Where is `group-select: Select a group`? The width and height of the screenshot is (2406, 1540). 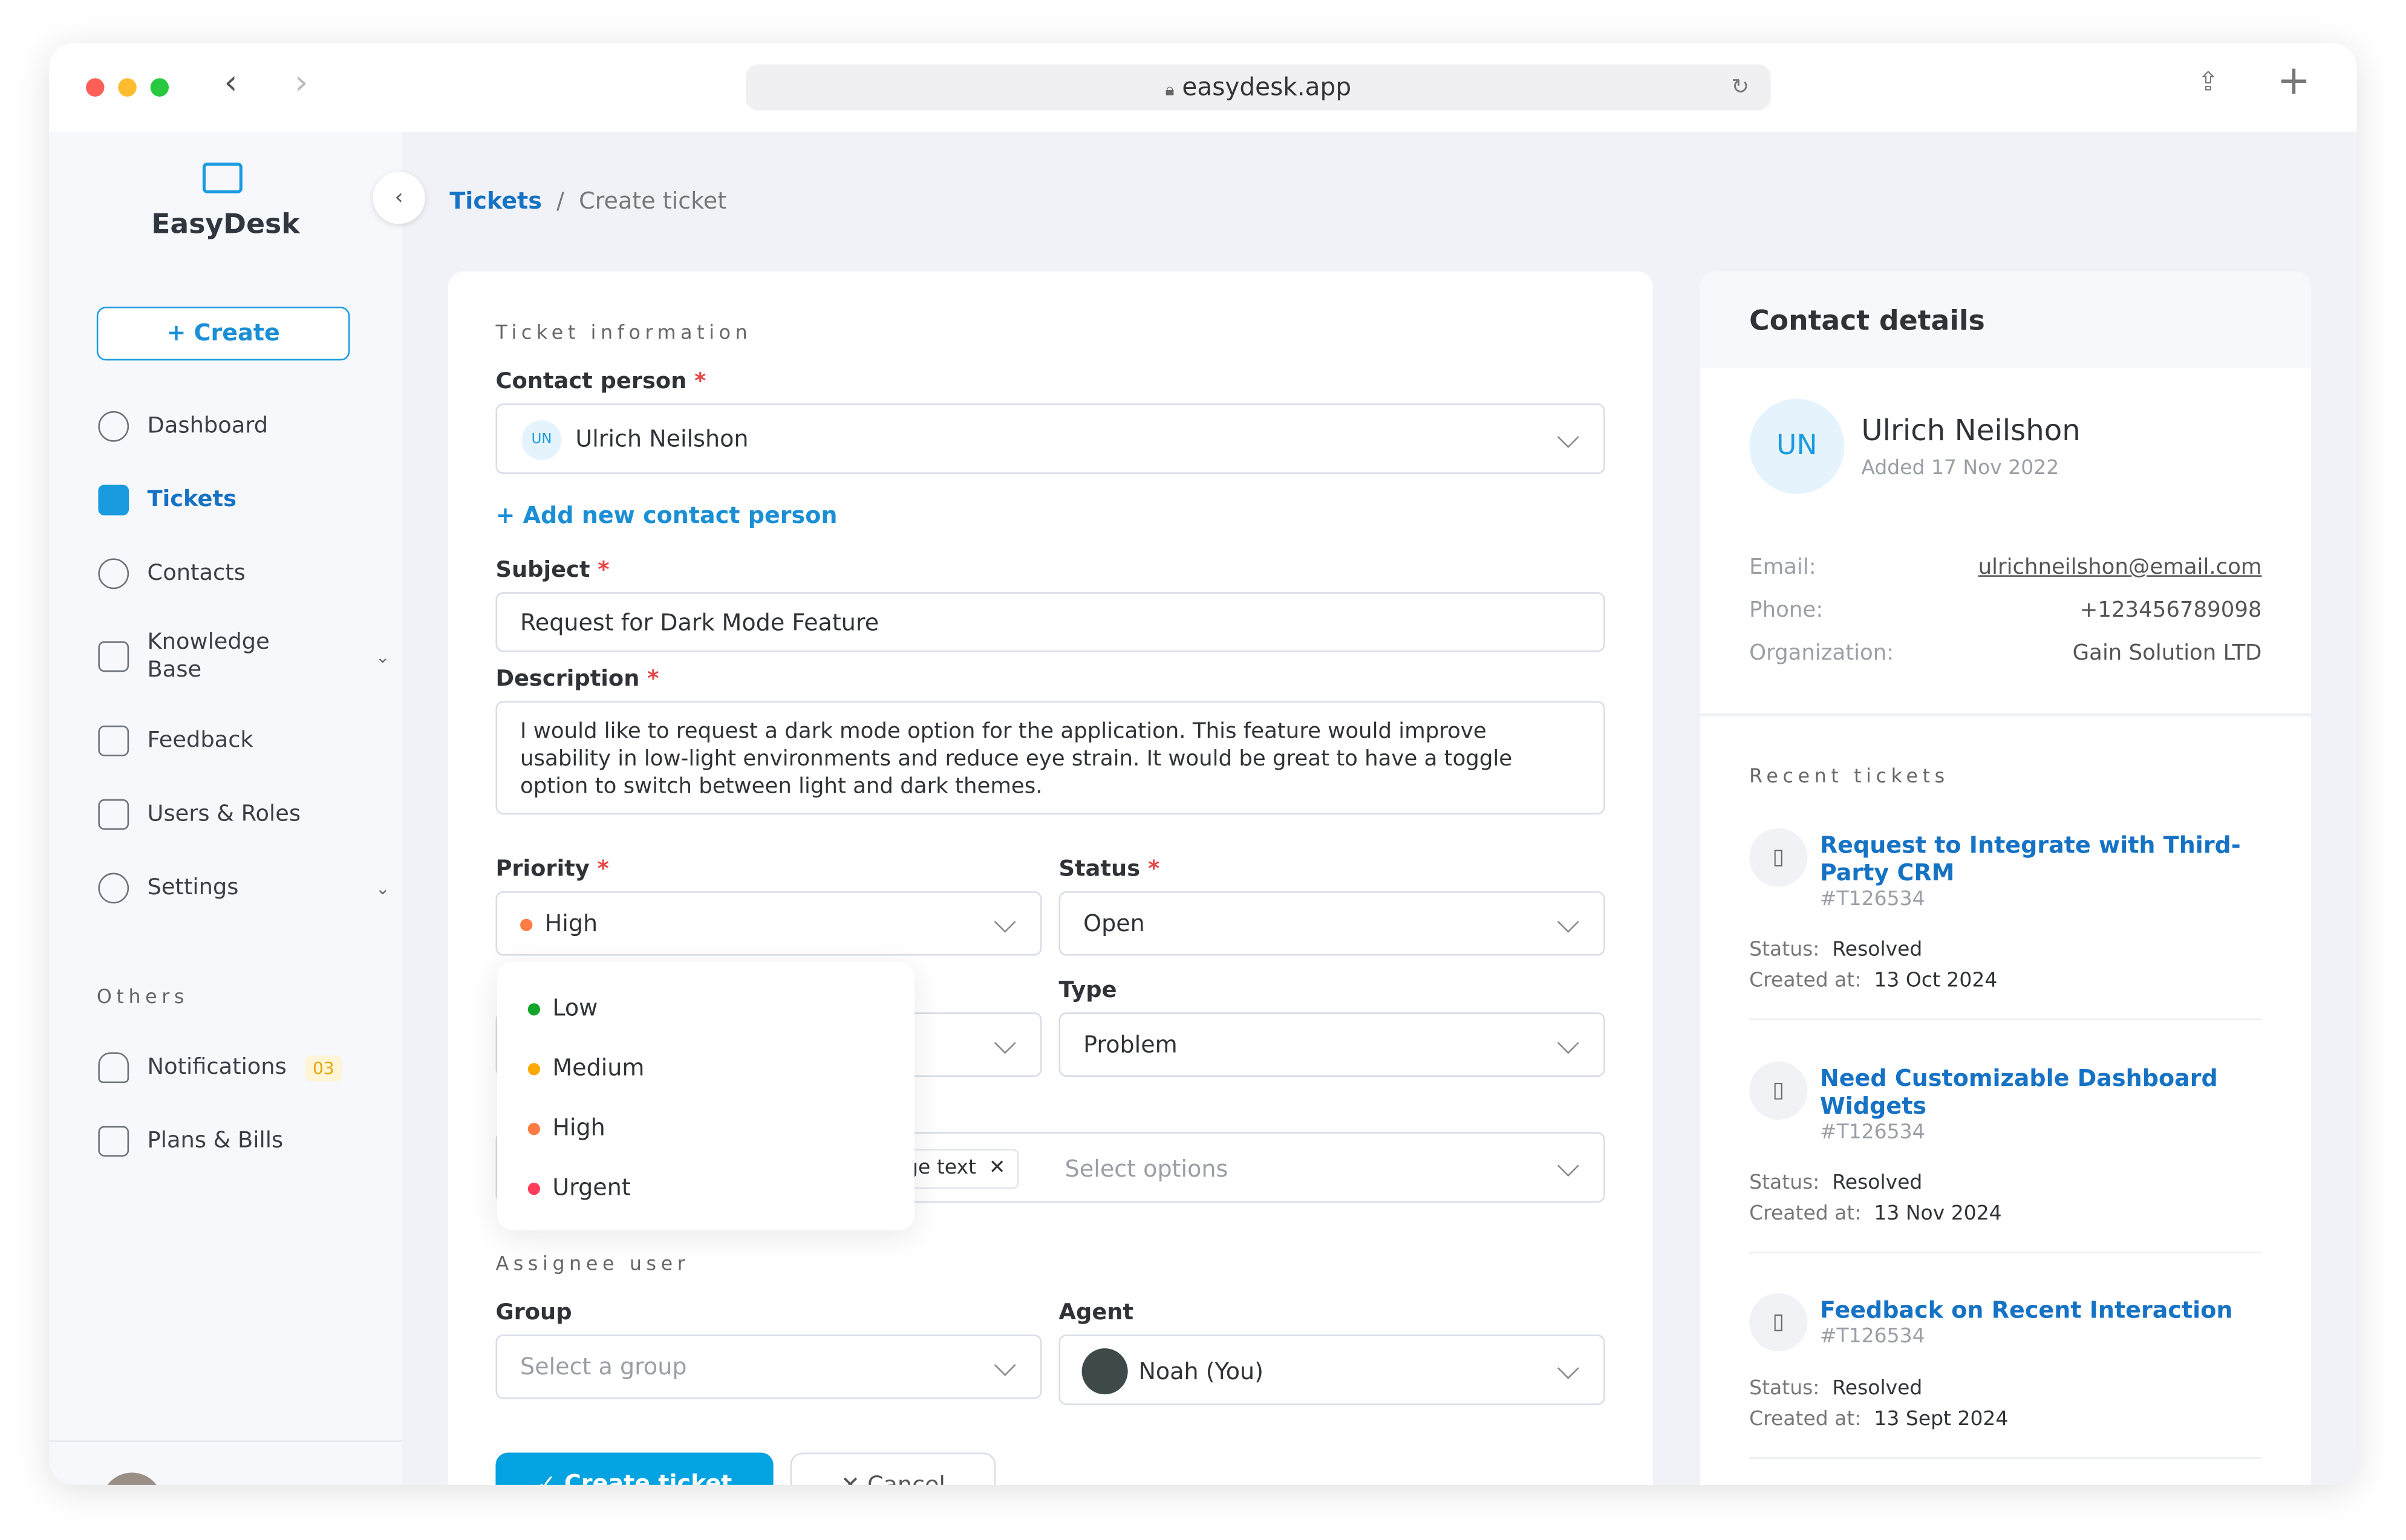
group-select: Select a group is located at coordinates (768, 1366).